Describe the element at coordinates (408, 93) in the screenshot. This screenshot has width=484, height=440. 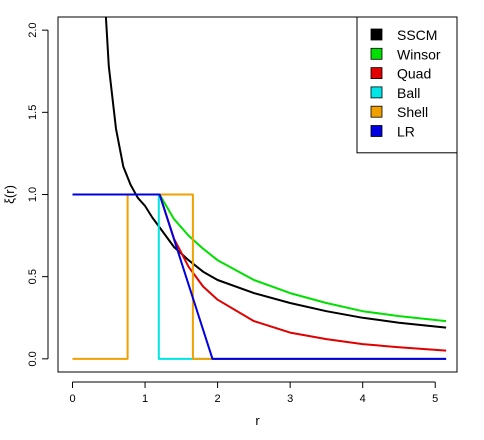
I see `legend-label-ball: Ball` at that location.